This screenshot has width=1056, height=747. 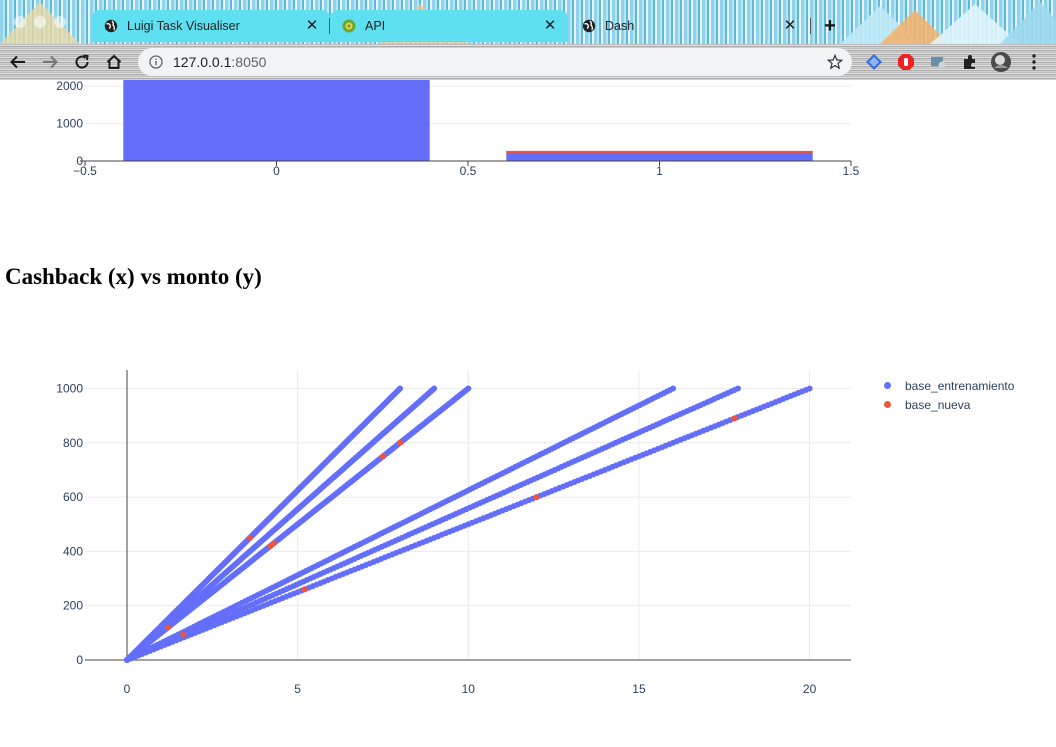 I want to click on legend-label: base_nueva, so click(x=938, y=404).